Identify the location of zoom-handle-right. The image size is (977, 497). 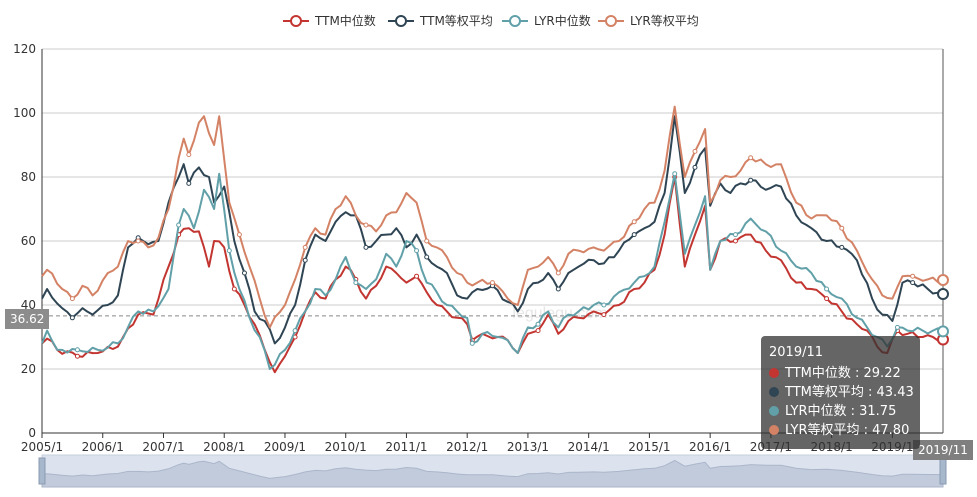
(943, 471).